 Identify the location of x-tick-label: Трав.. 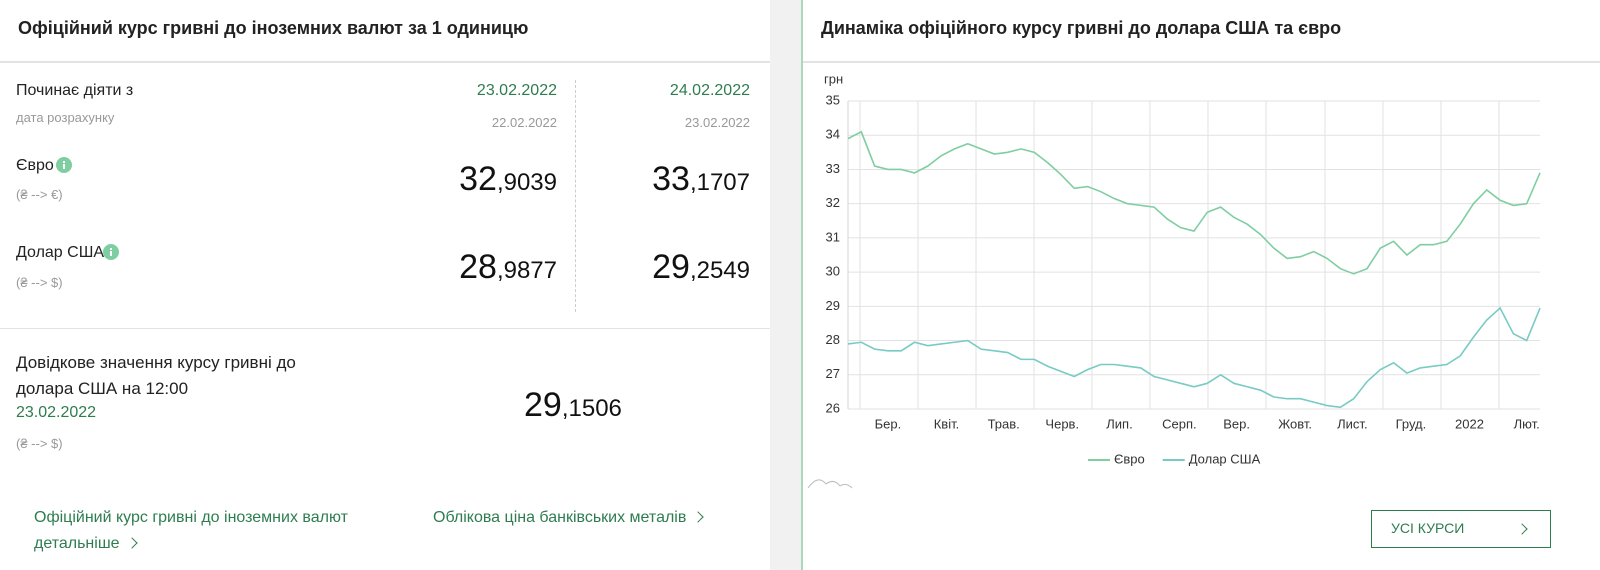
(1004, 423).